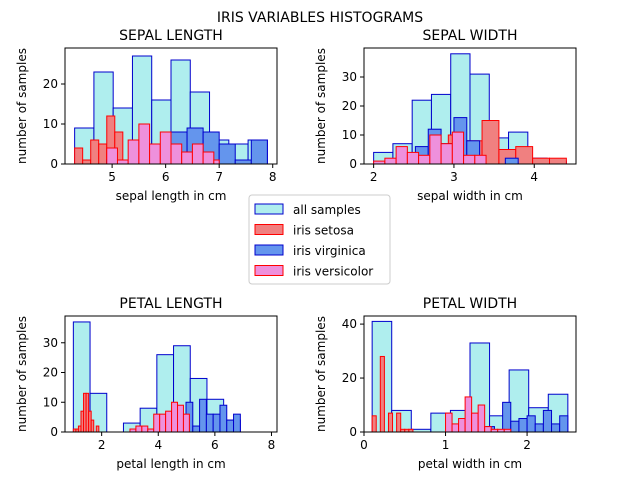 The width and height of the screenshot is (640, 480). Describe the element at coordinates (269, 250) in the screenshot. I see `legend-swatch-virginica` at that location.